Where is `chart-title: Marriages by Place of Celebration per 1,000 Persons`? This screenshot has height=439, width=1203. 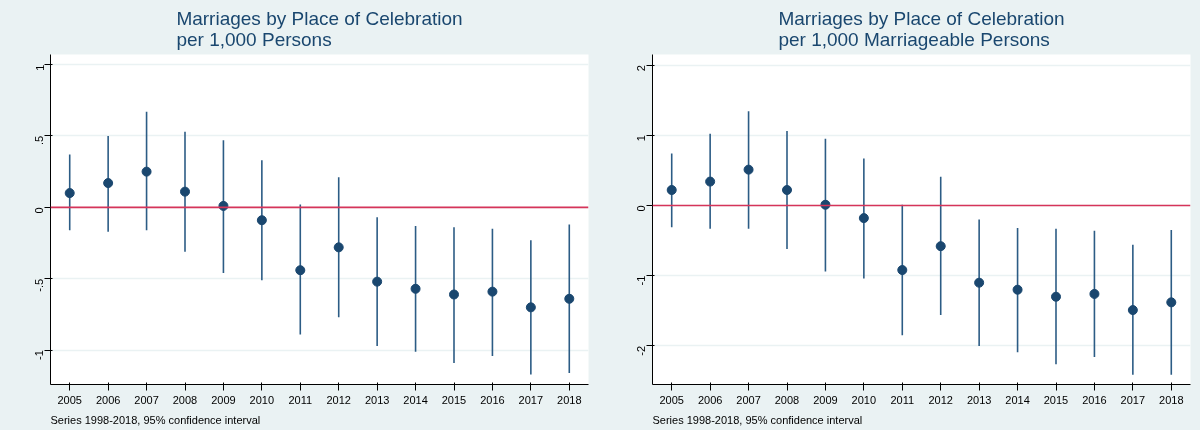
chart-title: Marriages by Place of Celebration per 1,000 Persons is located at coordinates (319, 28).